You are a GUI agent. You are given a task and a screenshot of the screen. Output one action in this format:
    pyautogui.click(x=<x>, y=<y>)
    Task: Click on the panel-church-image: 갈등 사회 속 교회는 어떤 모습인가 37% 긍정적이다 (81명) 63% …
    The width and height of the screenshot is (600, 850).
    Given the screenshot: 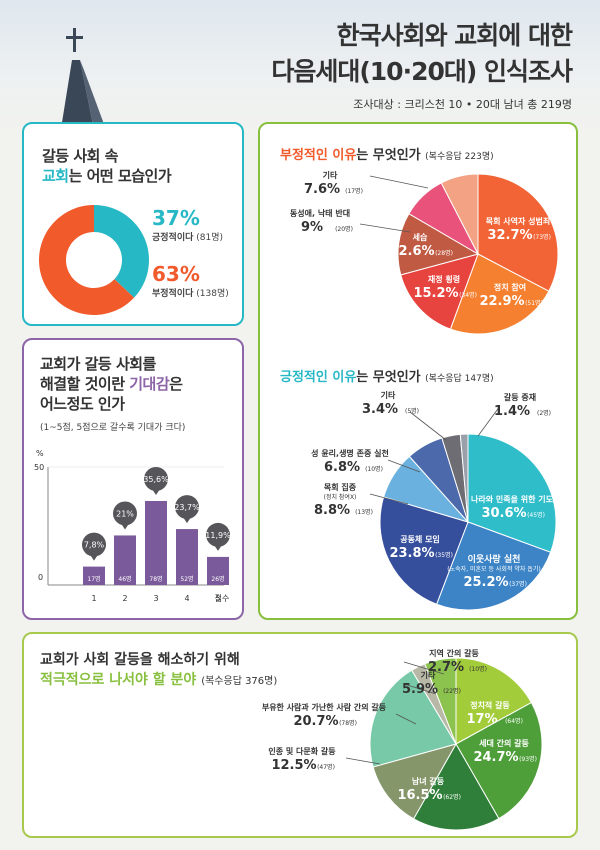 What is the action you would take?
    pyautogui.click(x=133, y=224)
    